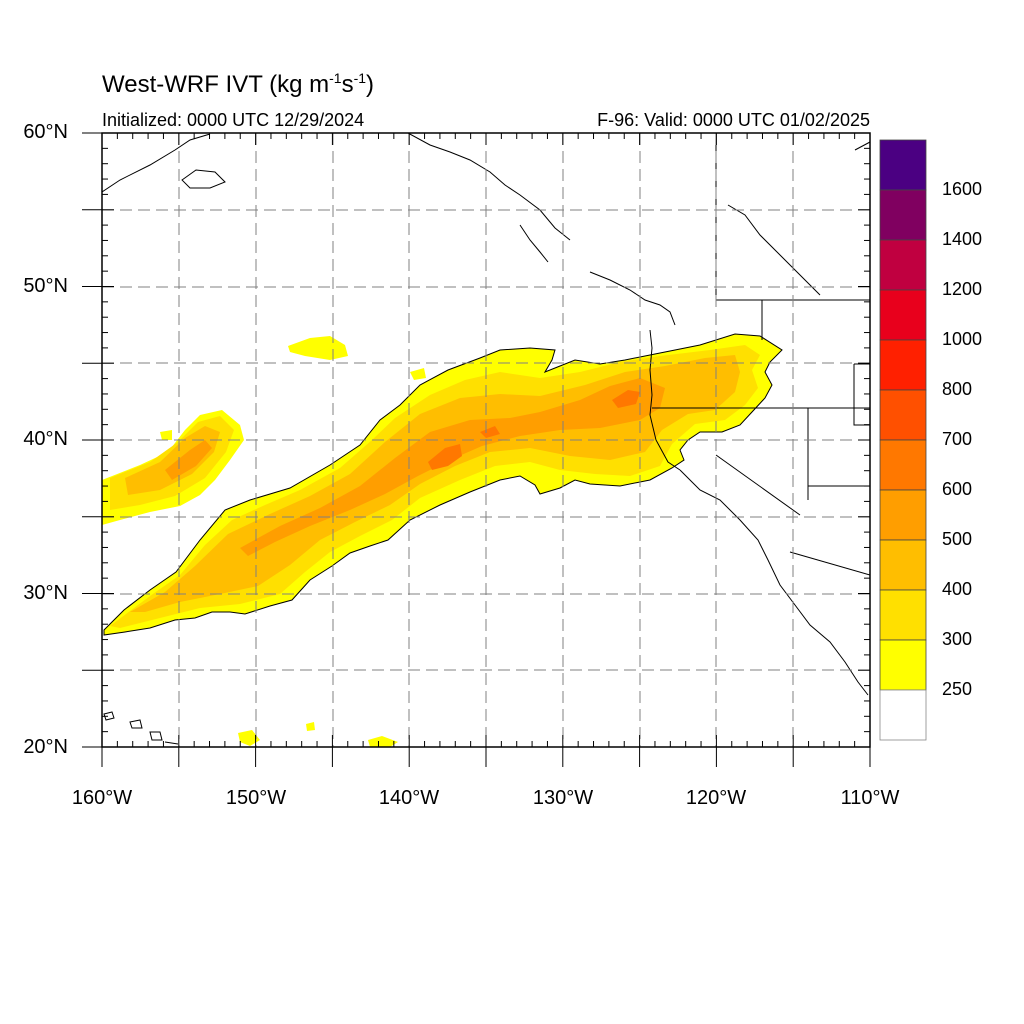 The width and height of the screenshot is (1024, 1024). I want to click on lat-label-20: 20°N, so click(45, 747).